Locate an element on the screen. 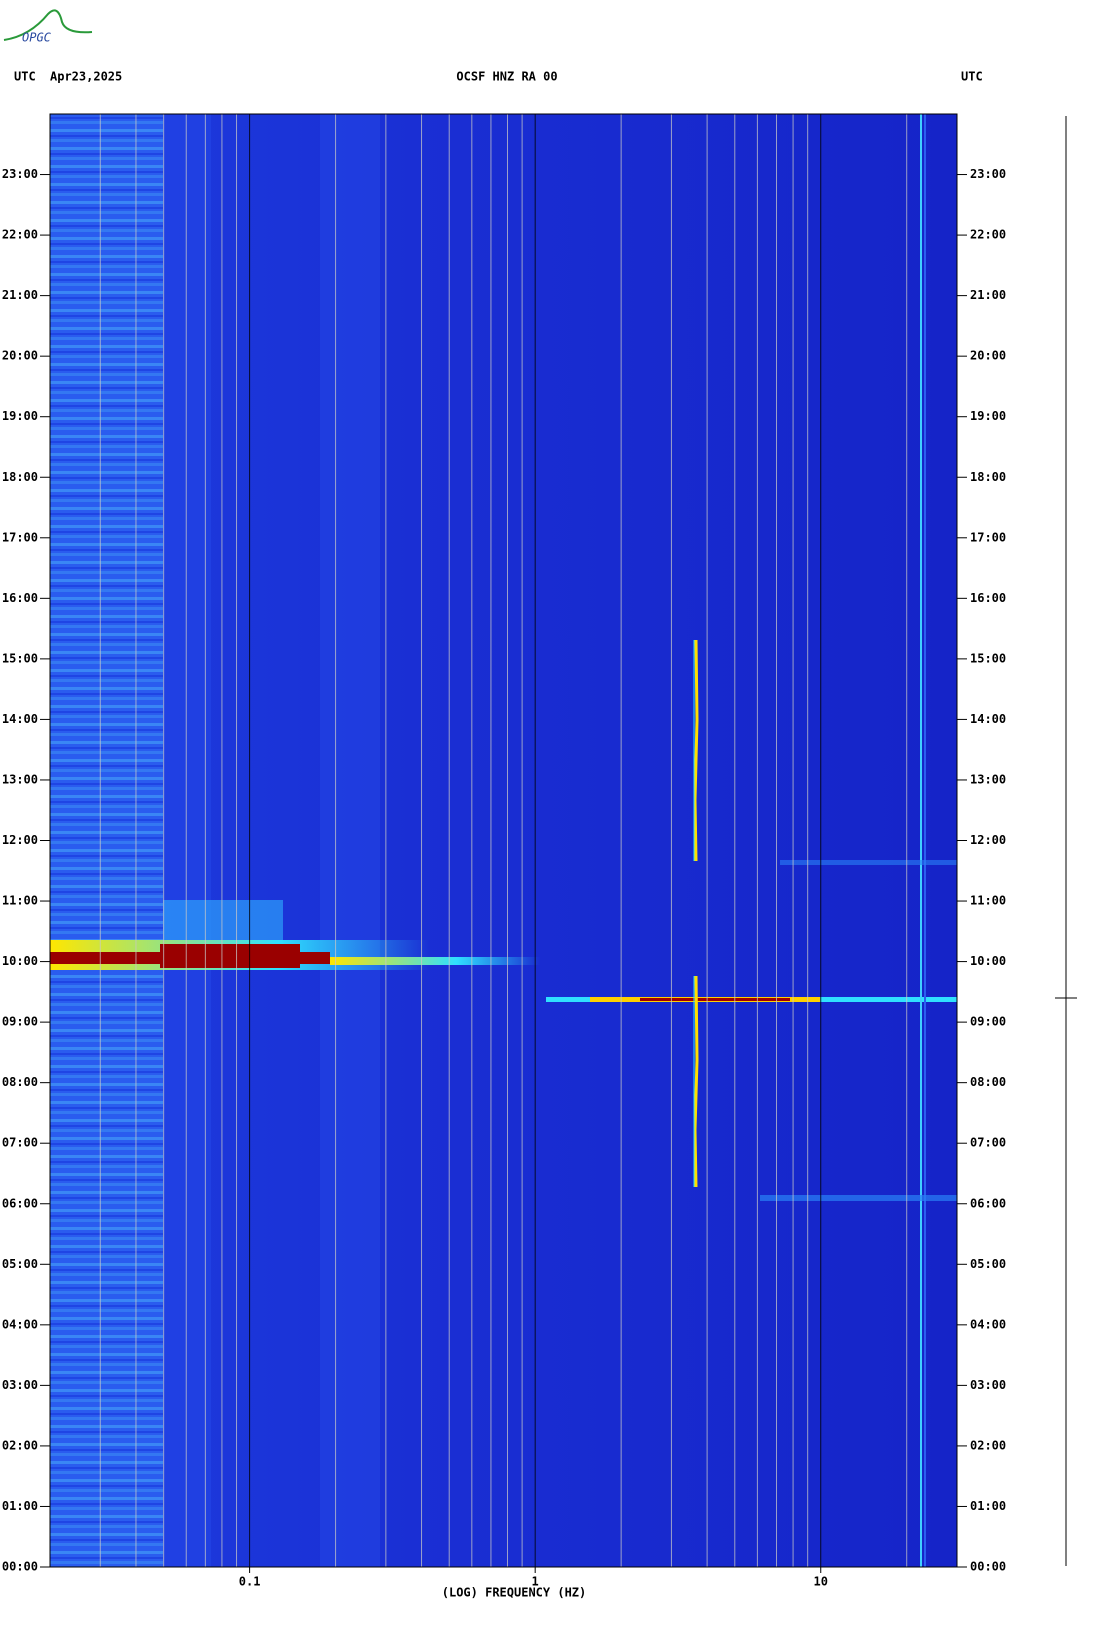 The image size is (1102, 1634). x-tick-label: 0.1 is located at coordinates (250, 1582).